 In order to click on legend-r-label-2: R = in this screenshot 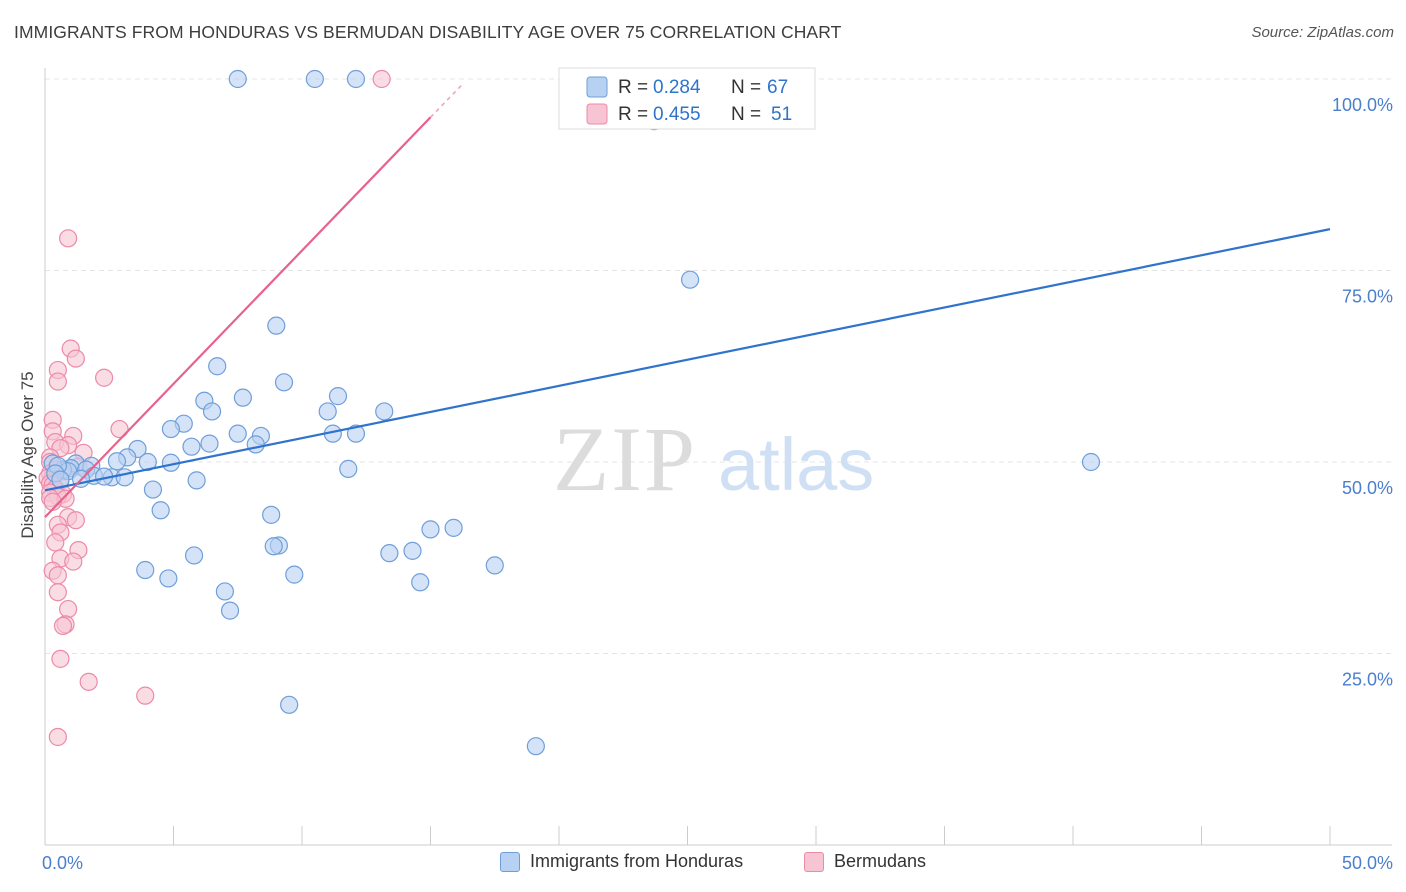, I will do `click(633, 114)`.